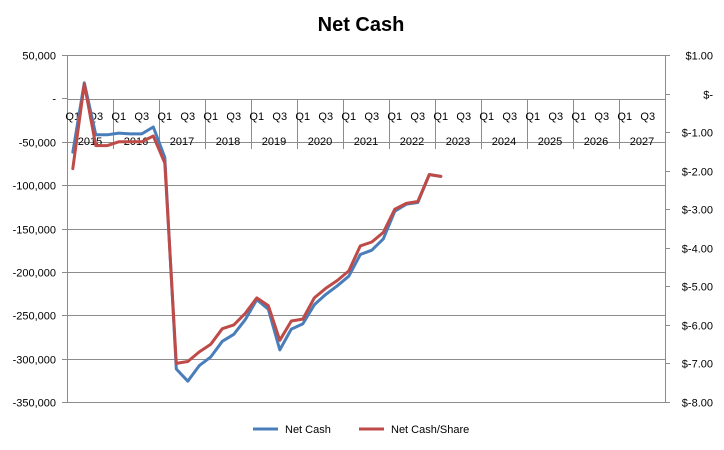 The height and width of the screenshot is (450, 724). What do you see at coordinates (361, 25) in the screenshot?
I see `chart-title: Net Cash` at bounding box center [361, 25].